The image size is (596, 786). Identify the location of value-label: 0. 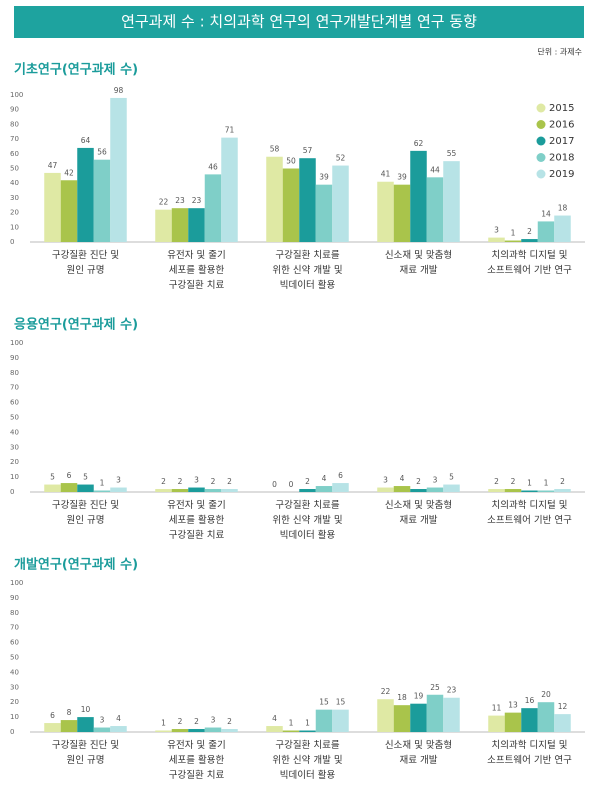
(274, 484).